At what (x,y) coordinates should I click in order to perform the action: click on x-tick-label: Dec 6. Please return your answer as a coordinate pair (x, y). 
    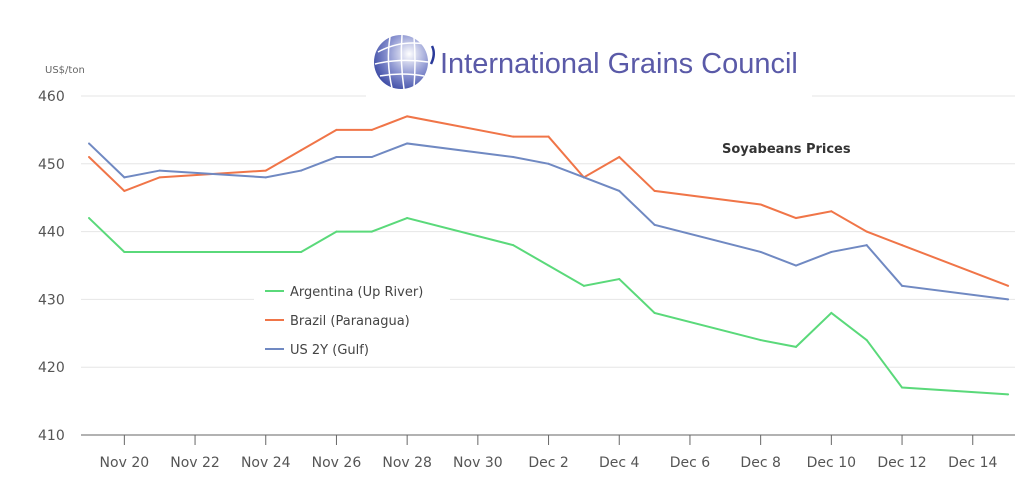
    Looking at the image, I should click on (690, 463).